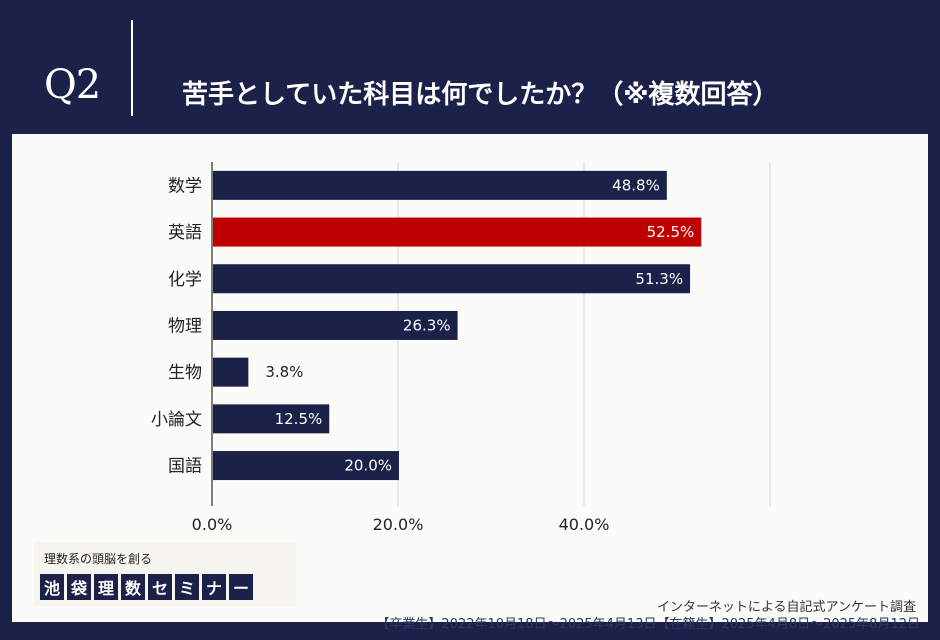  I want to click on brand-char: ナ, so click(214, 587).